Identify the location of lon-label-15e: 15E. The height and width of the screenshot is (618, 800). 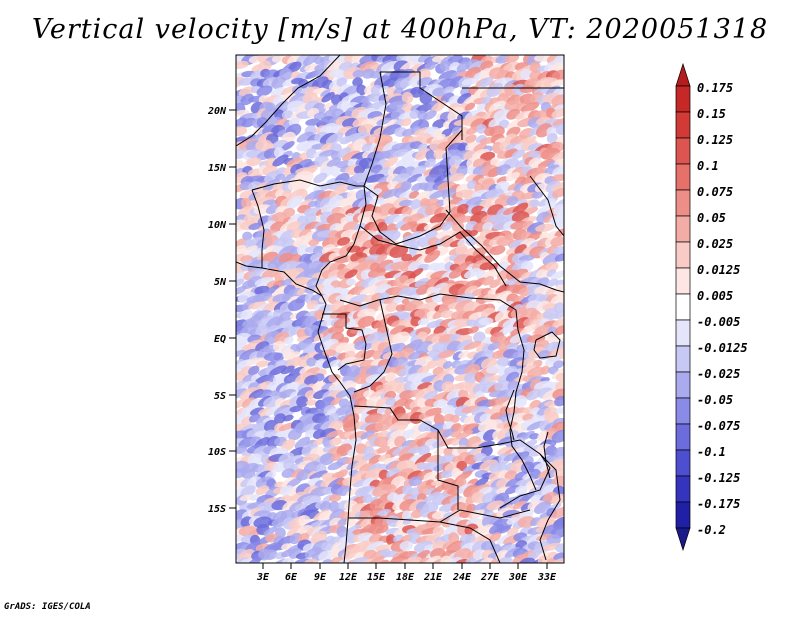
(376, 577).